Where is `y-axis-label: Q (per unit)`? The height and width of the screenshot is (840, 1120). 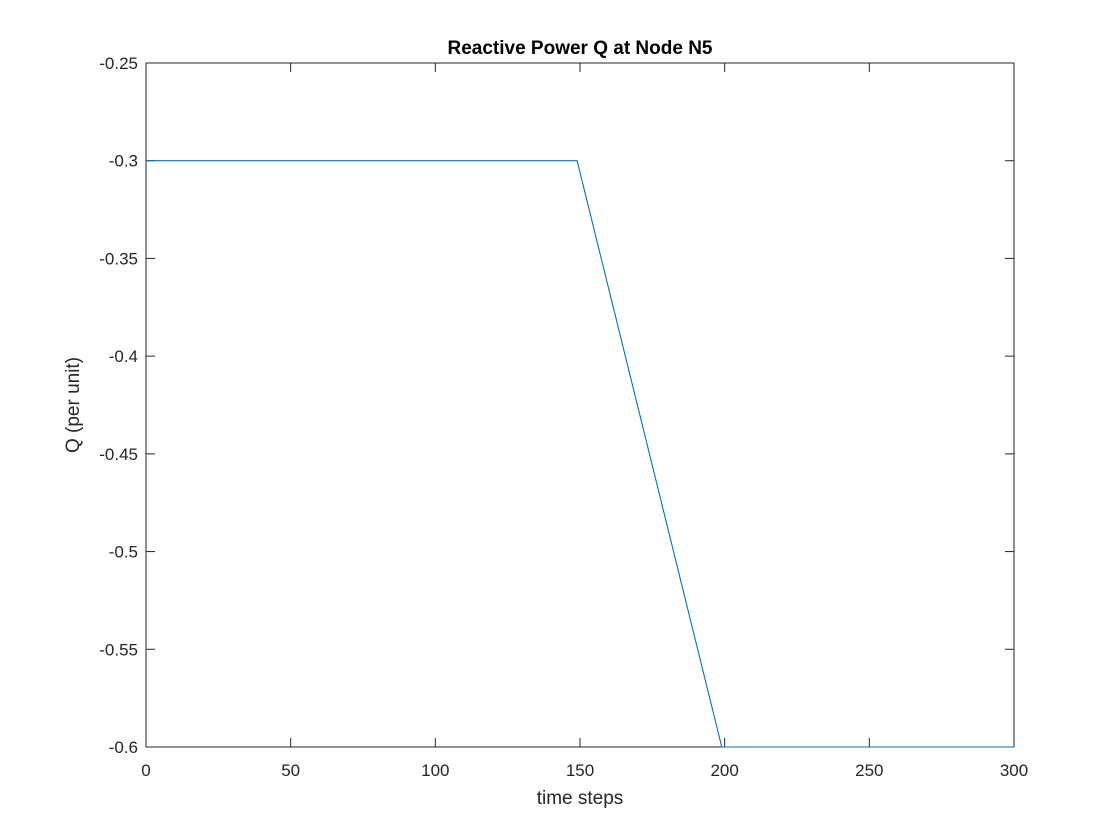 y-axis-label: Q (per unit) is located at coordinates (73, 405).